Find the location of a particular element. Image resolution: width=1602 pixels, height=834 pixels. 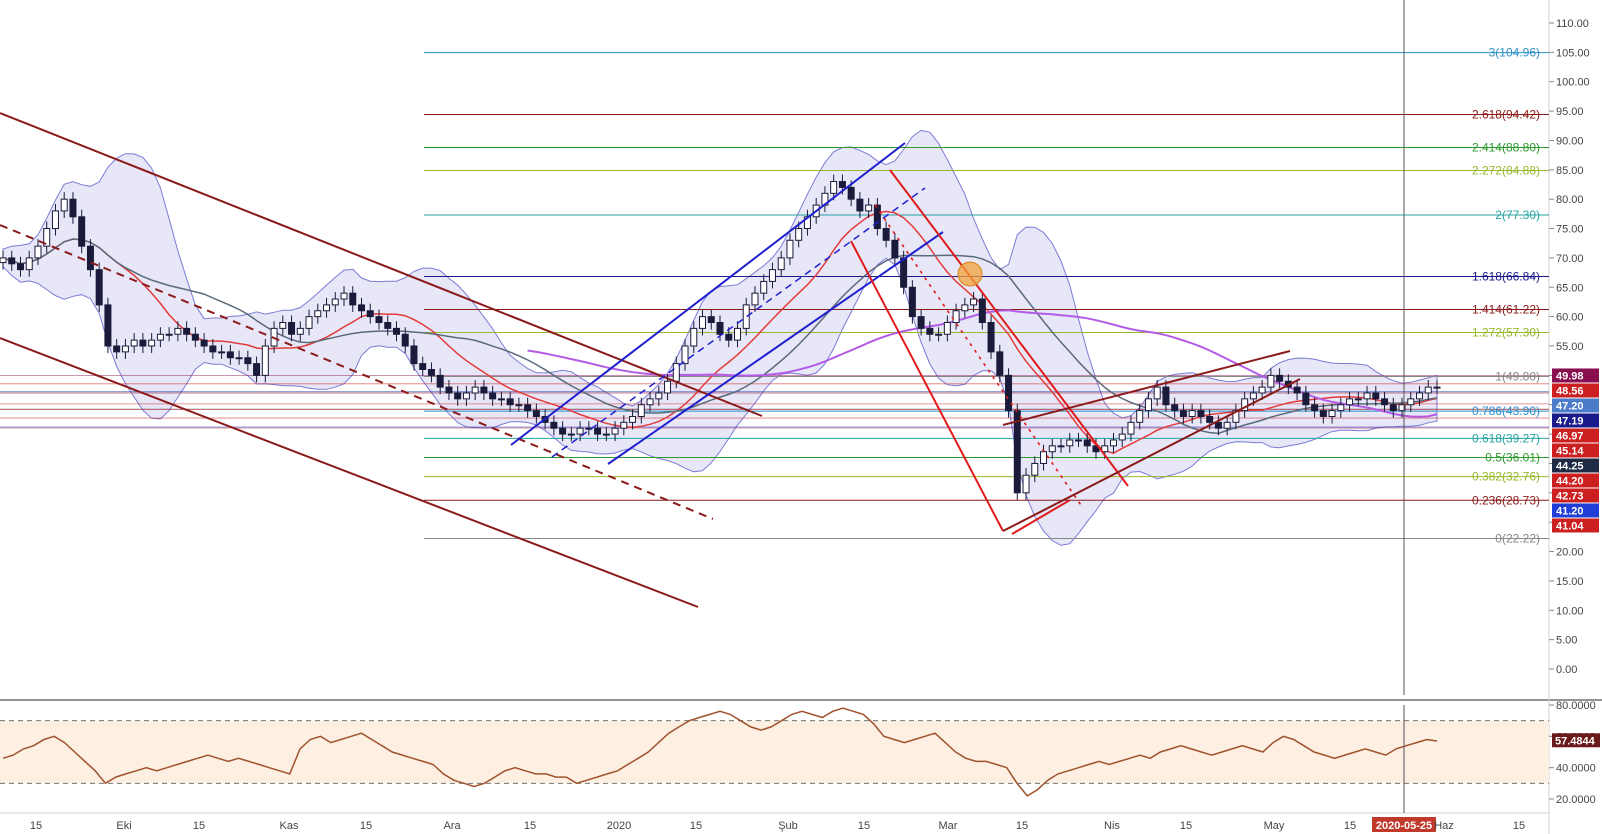

time-axis-highlight-label: 2020-05-25 is located at coordinates (1404, 826).